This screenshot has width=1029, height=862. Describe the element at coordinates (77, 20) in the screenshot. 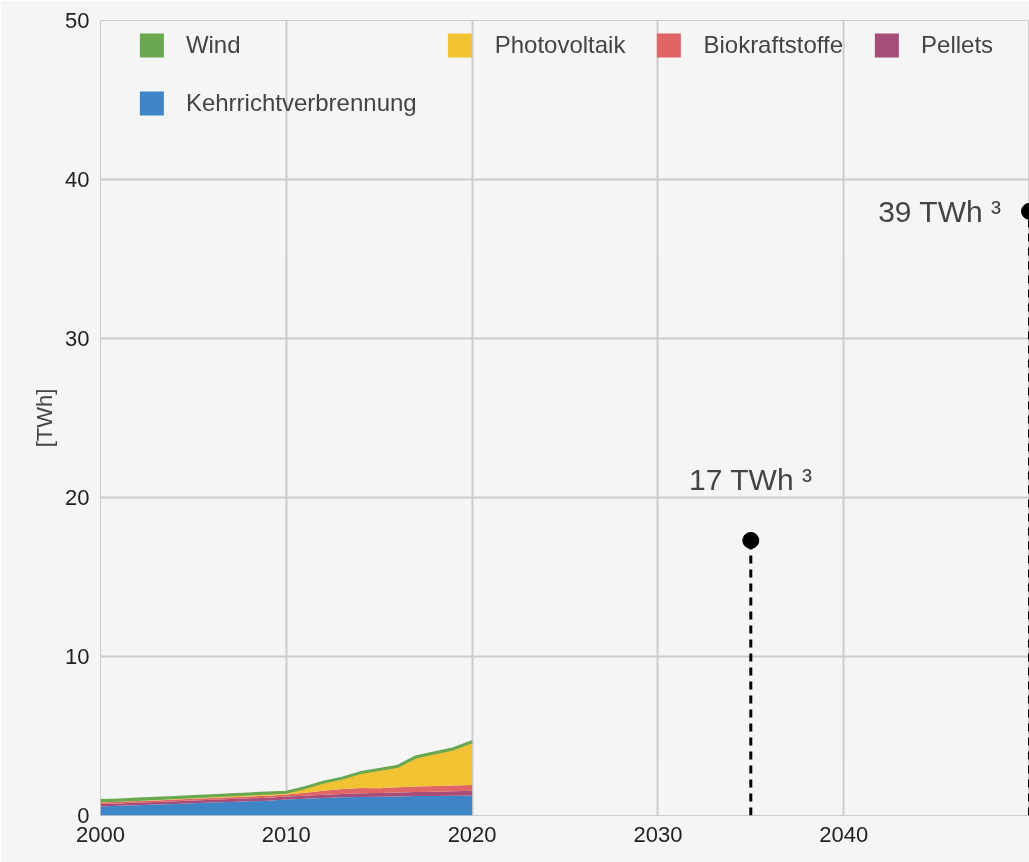

I see `y-tick-label: 50` at that location.